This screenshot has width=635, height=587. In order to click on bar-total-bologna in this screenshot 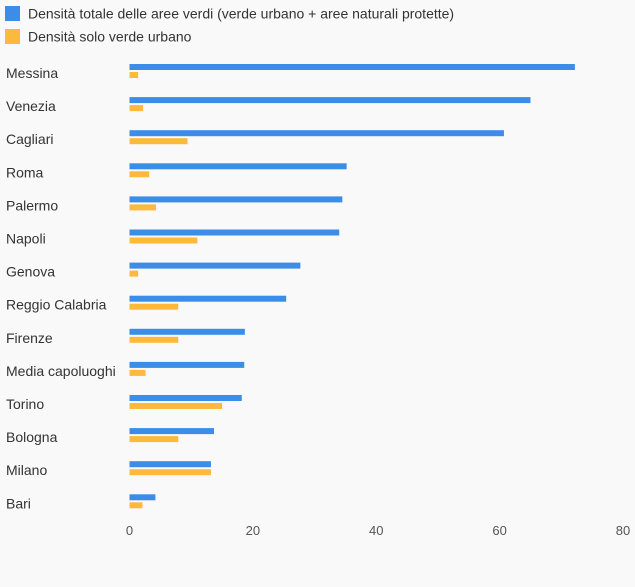, I will do `click(172, 431)`.